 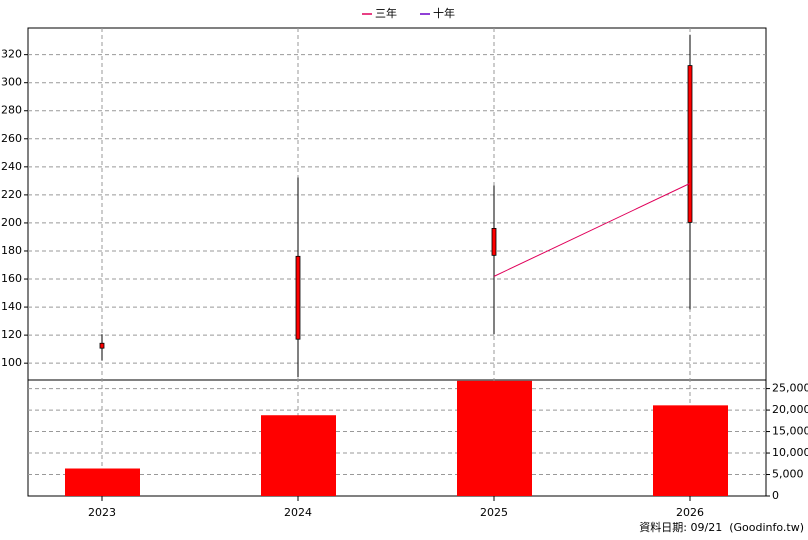 I want to click on y2-tick-label: 25,000, so click(x=790, y=388).